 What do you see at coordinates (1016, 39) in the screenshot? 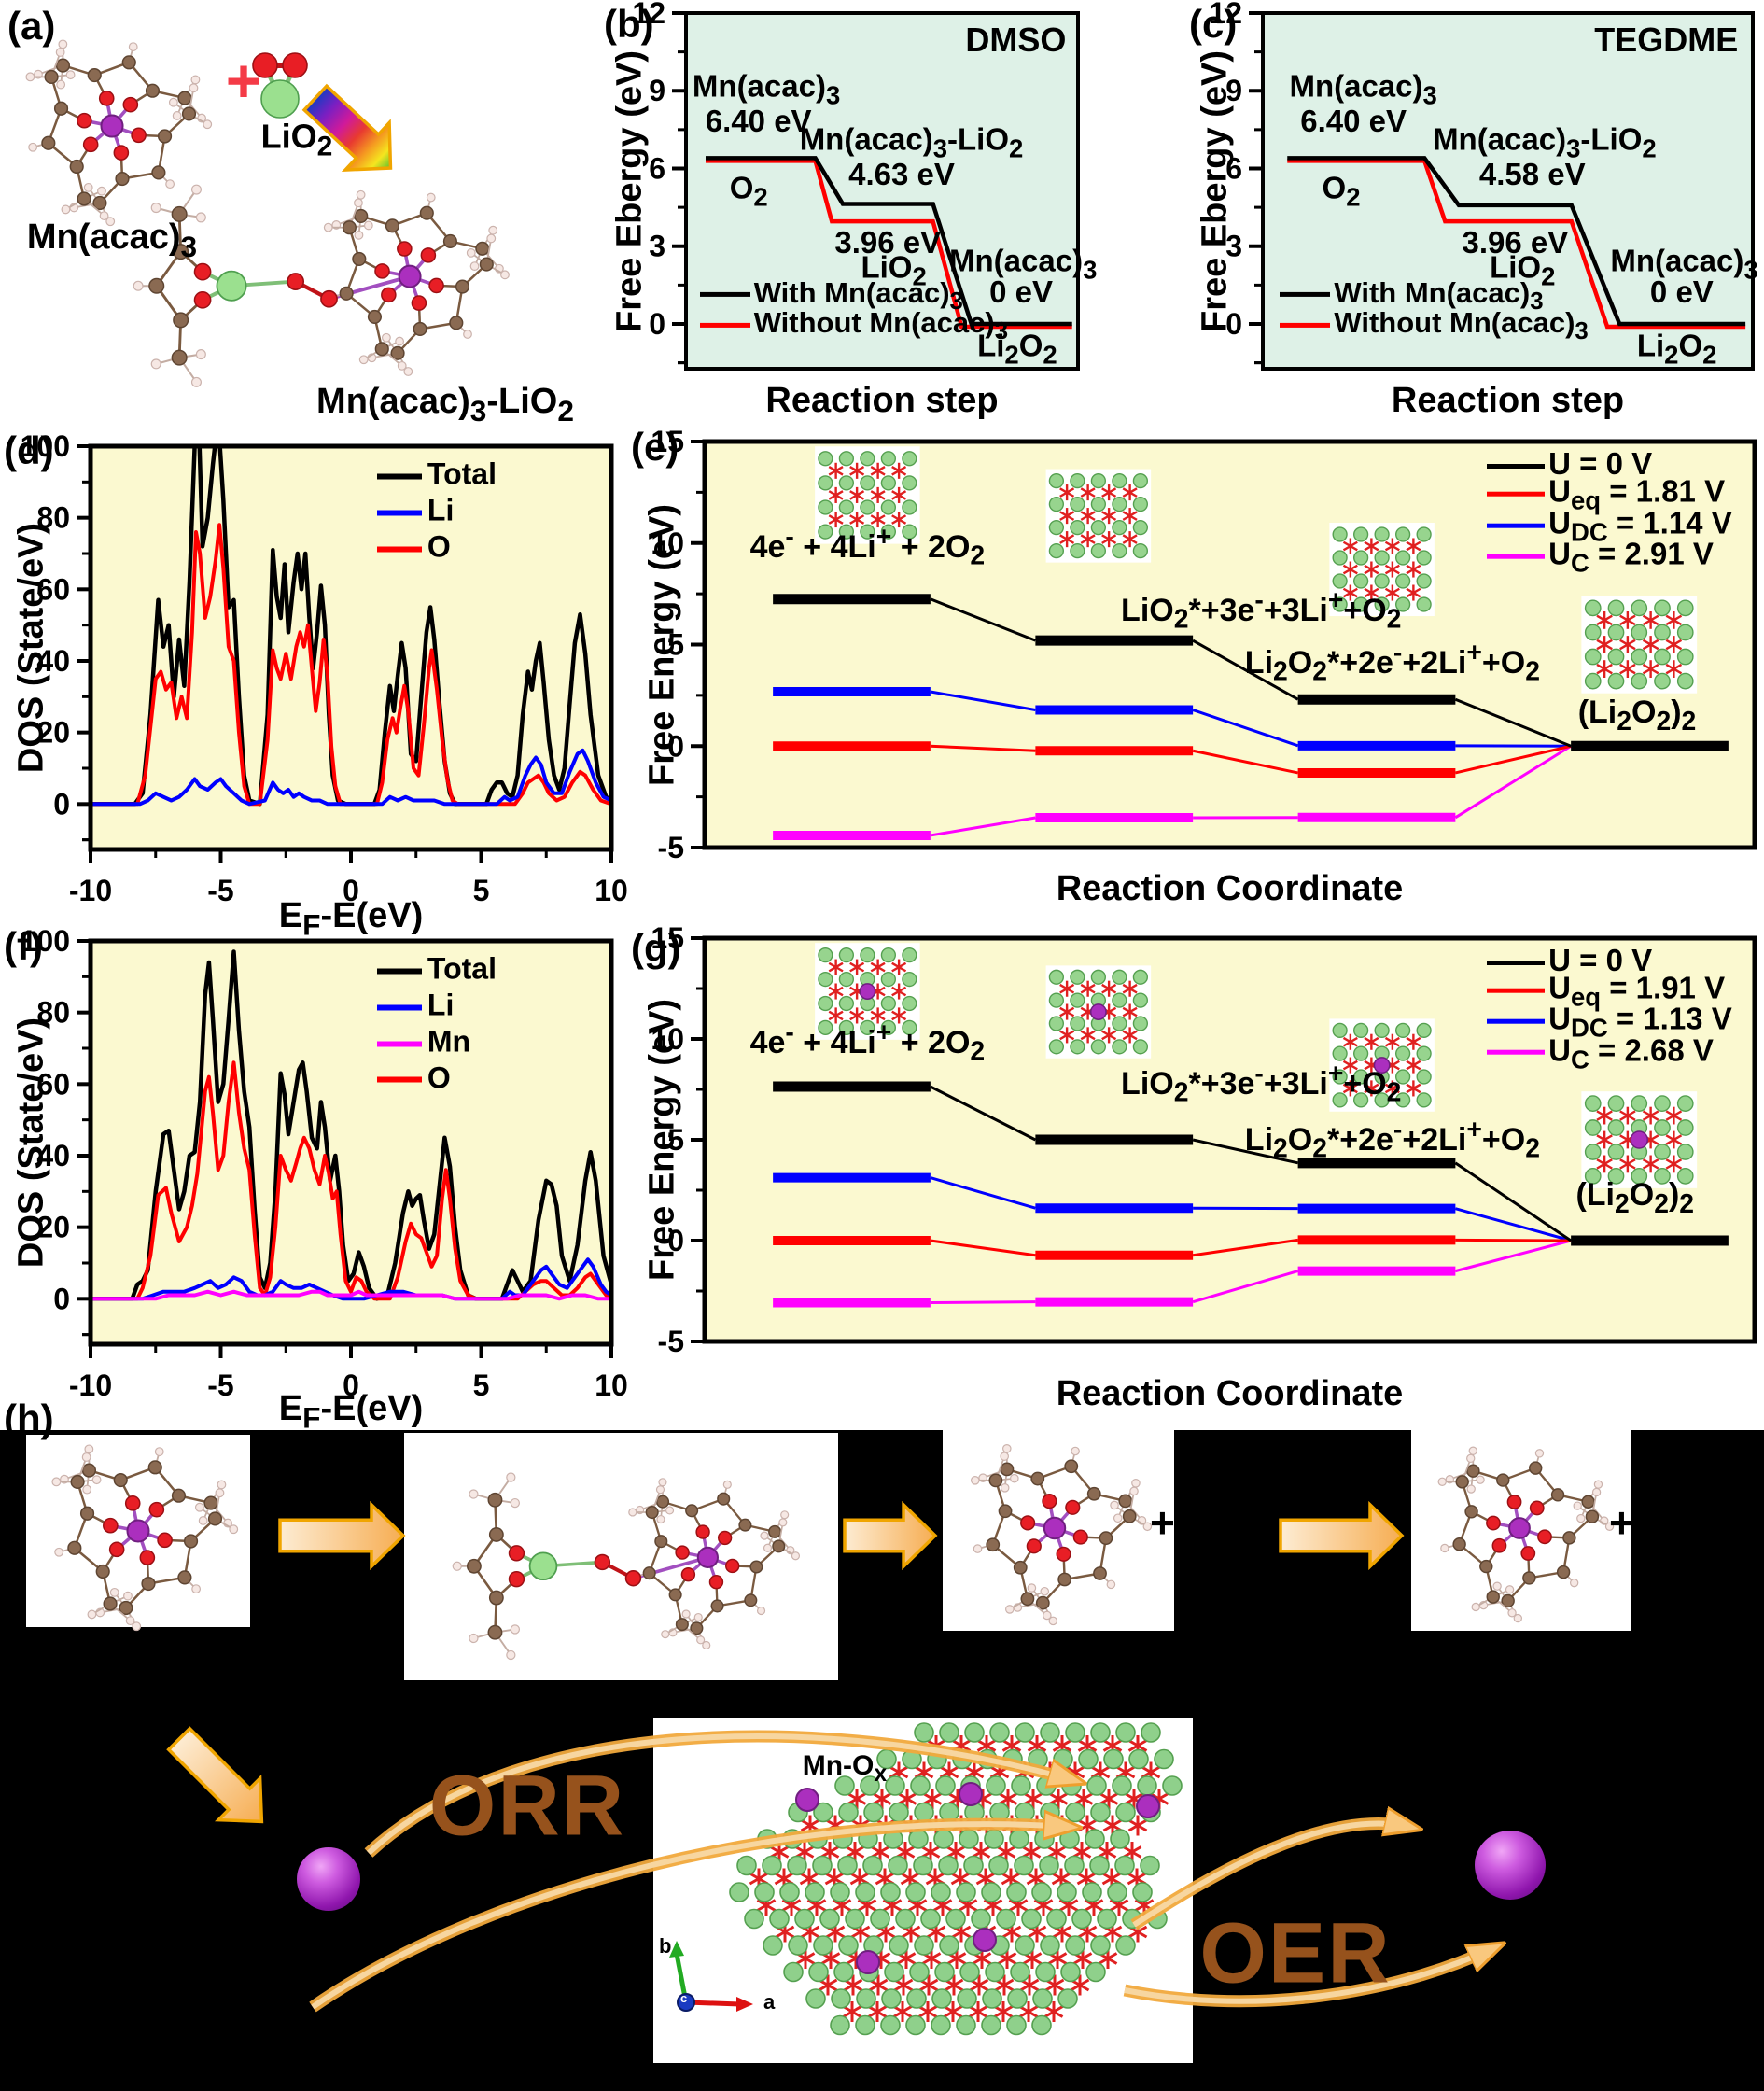
I see `annotation: DMSO` at bounding box center [1016, 39].